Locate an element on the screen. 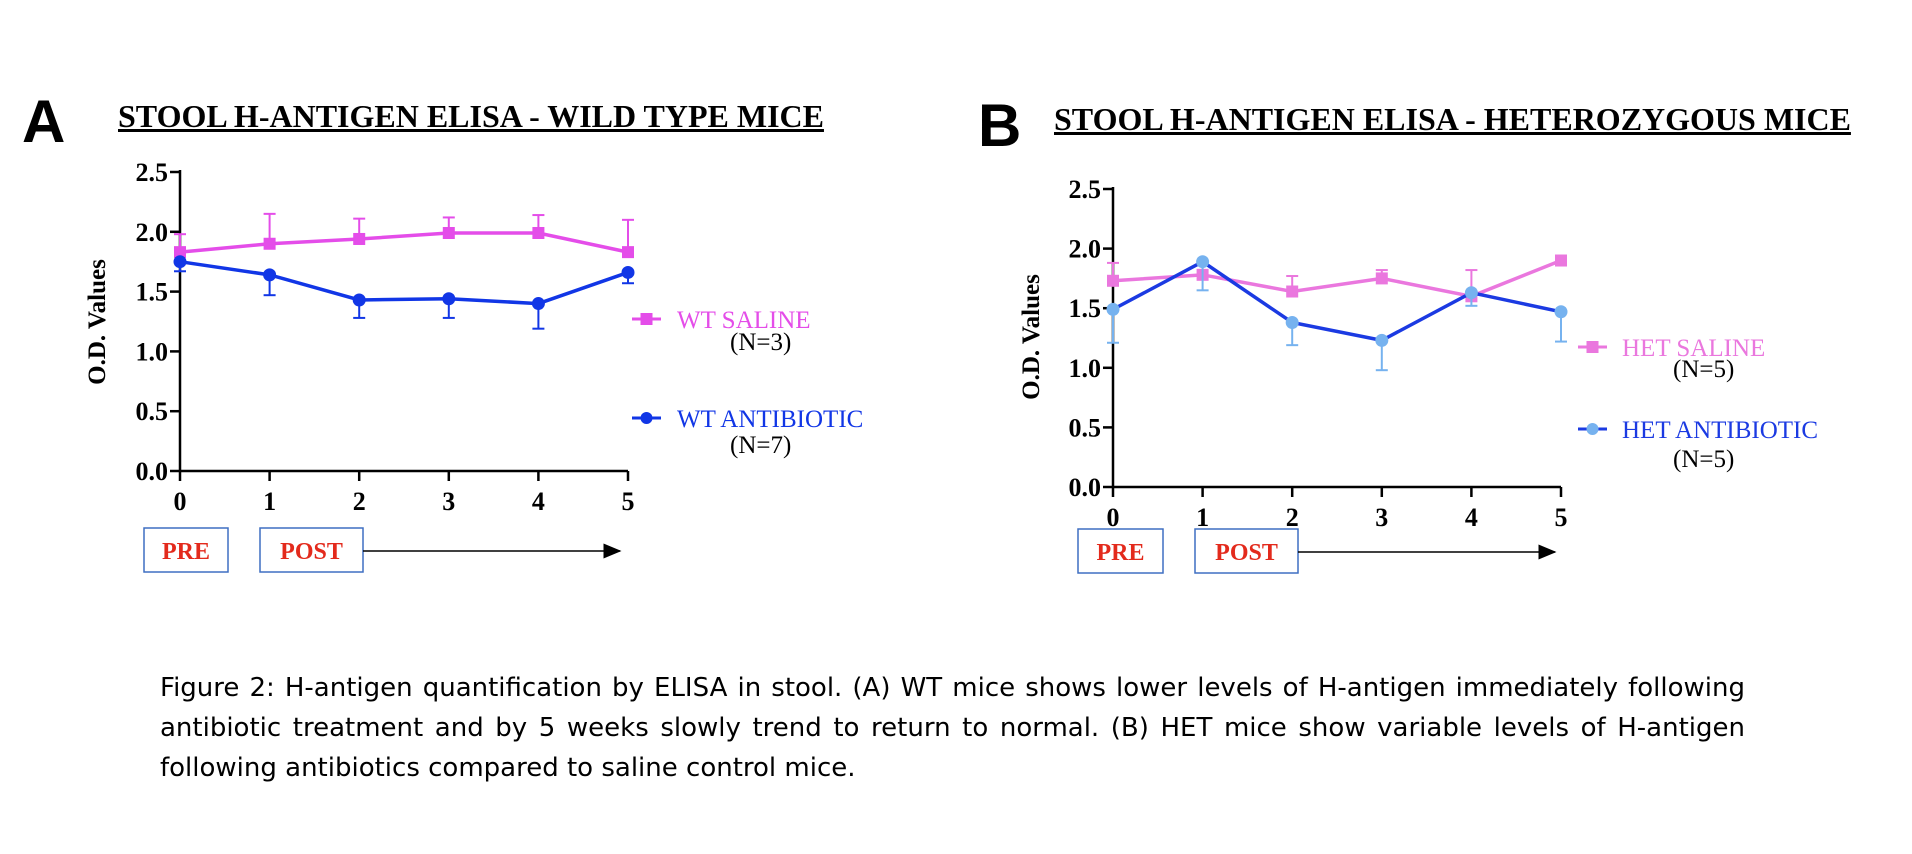  wt-antibiotic-legend-n: (N=7) is located at coordinates (760, 445).